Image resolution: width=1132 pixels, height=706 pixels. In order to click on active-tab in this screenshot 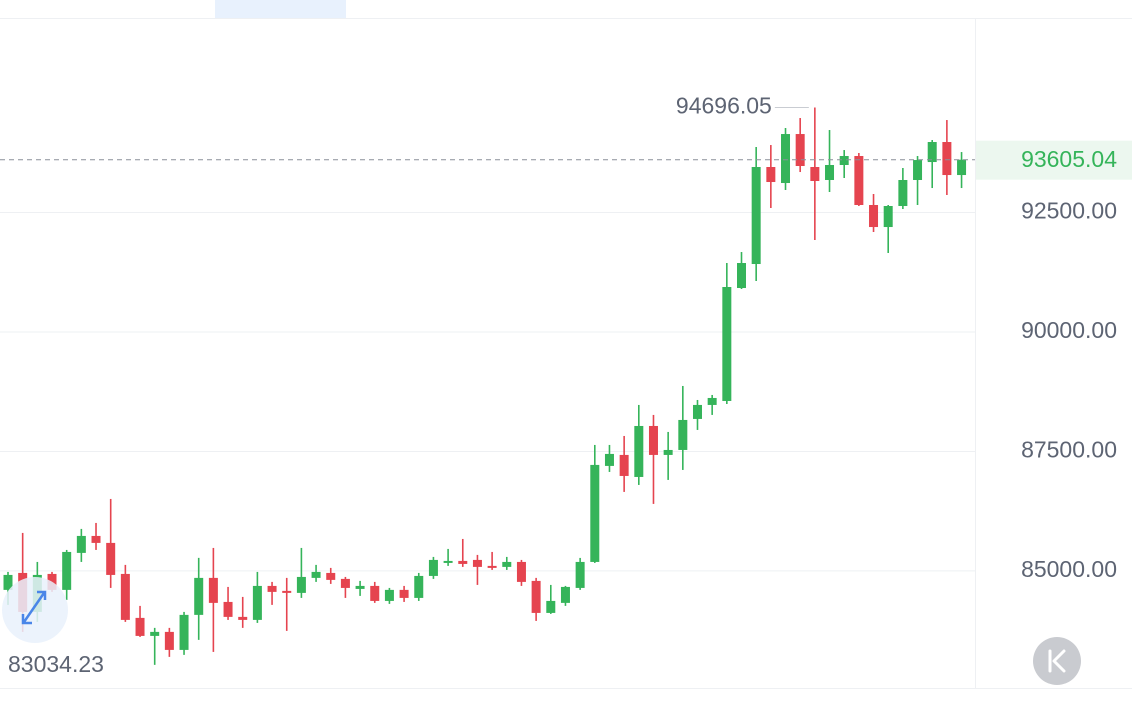, I will do `click(280, 9)`.